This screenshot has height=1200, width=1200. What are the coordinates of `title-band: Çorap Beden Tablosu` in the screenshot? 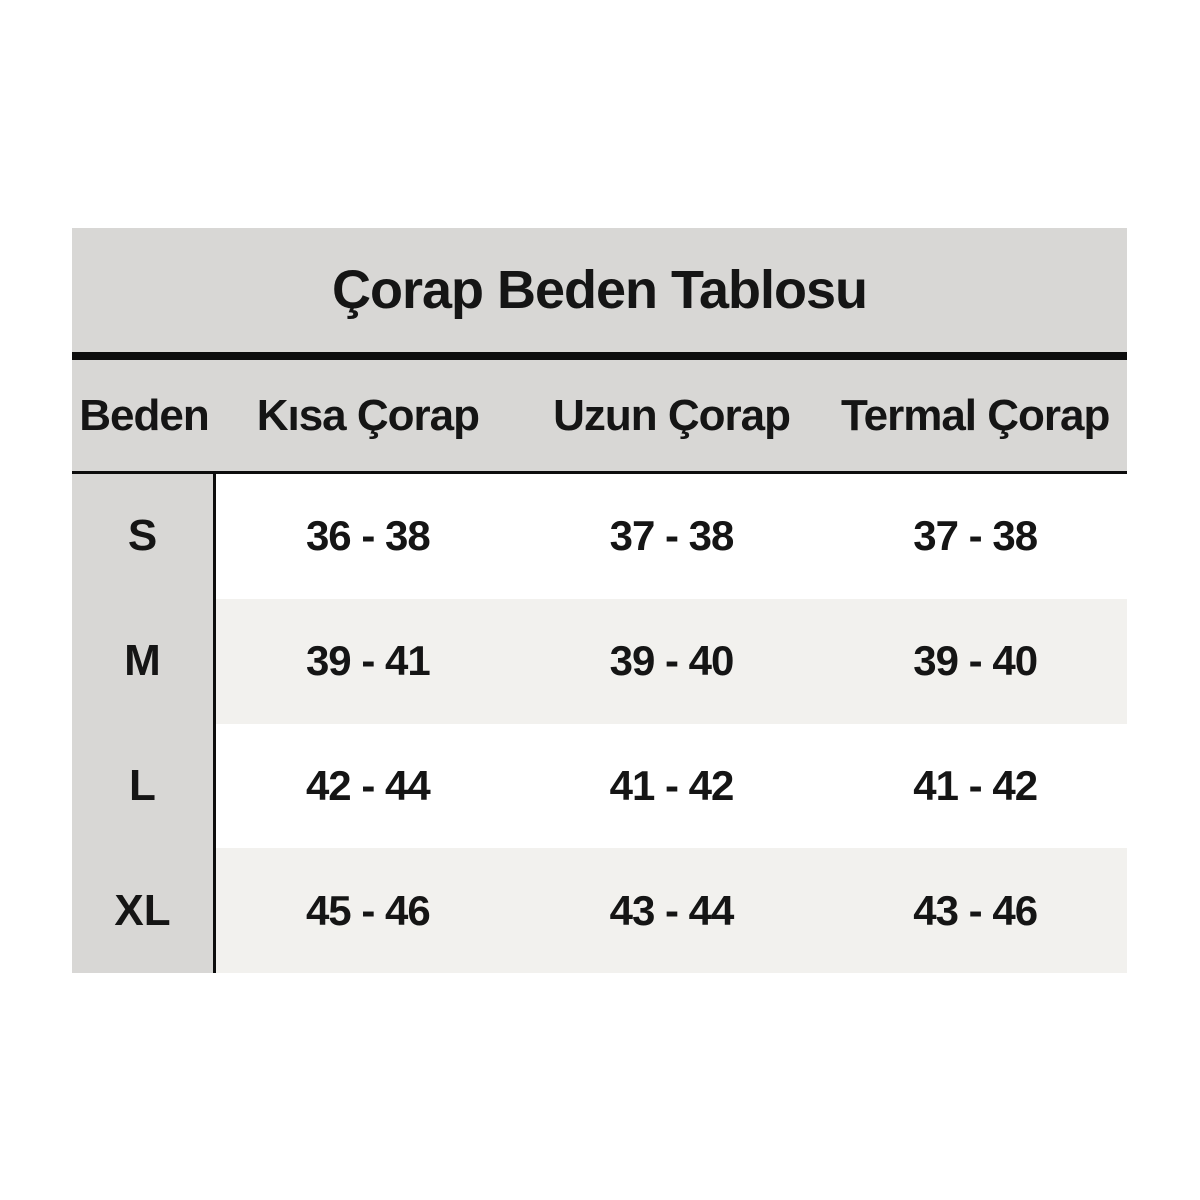 It's located at (599, 290).